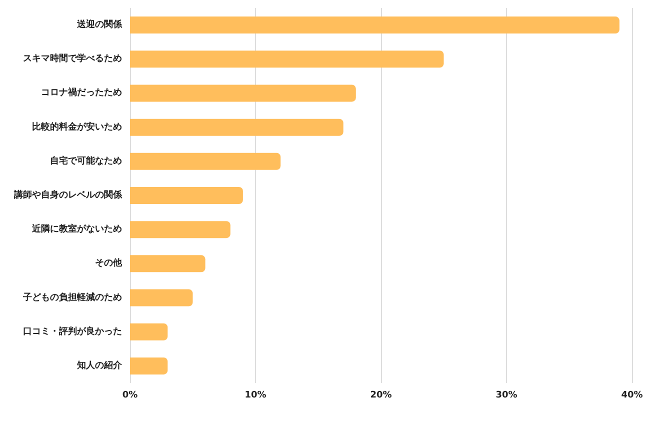 The width and height of the screenshot is (660, 423). Describe the element at coordinates (72, 58) in the screenshot. I see `y-tick-label: スキマ時間で学べるため` at that location.